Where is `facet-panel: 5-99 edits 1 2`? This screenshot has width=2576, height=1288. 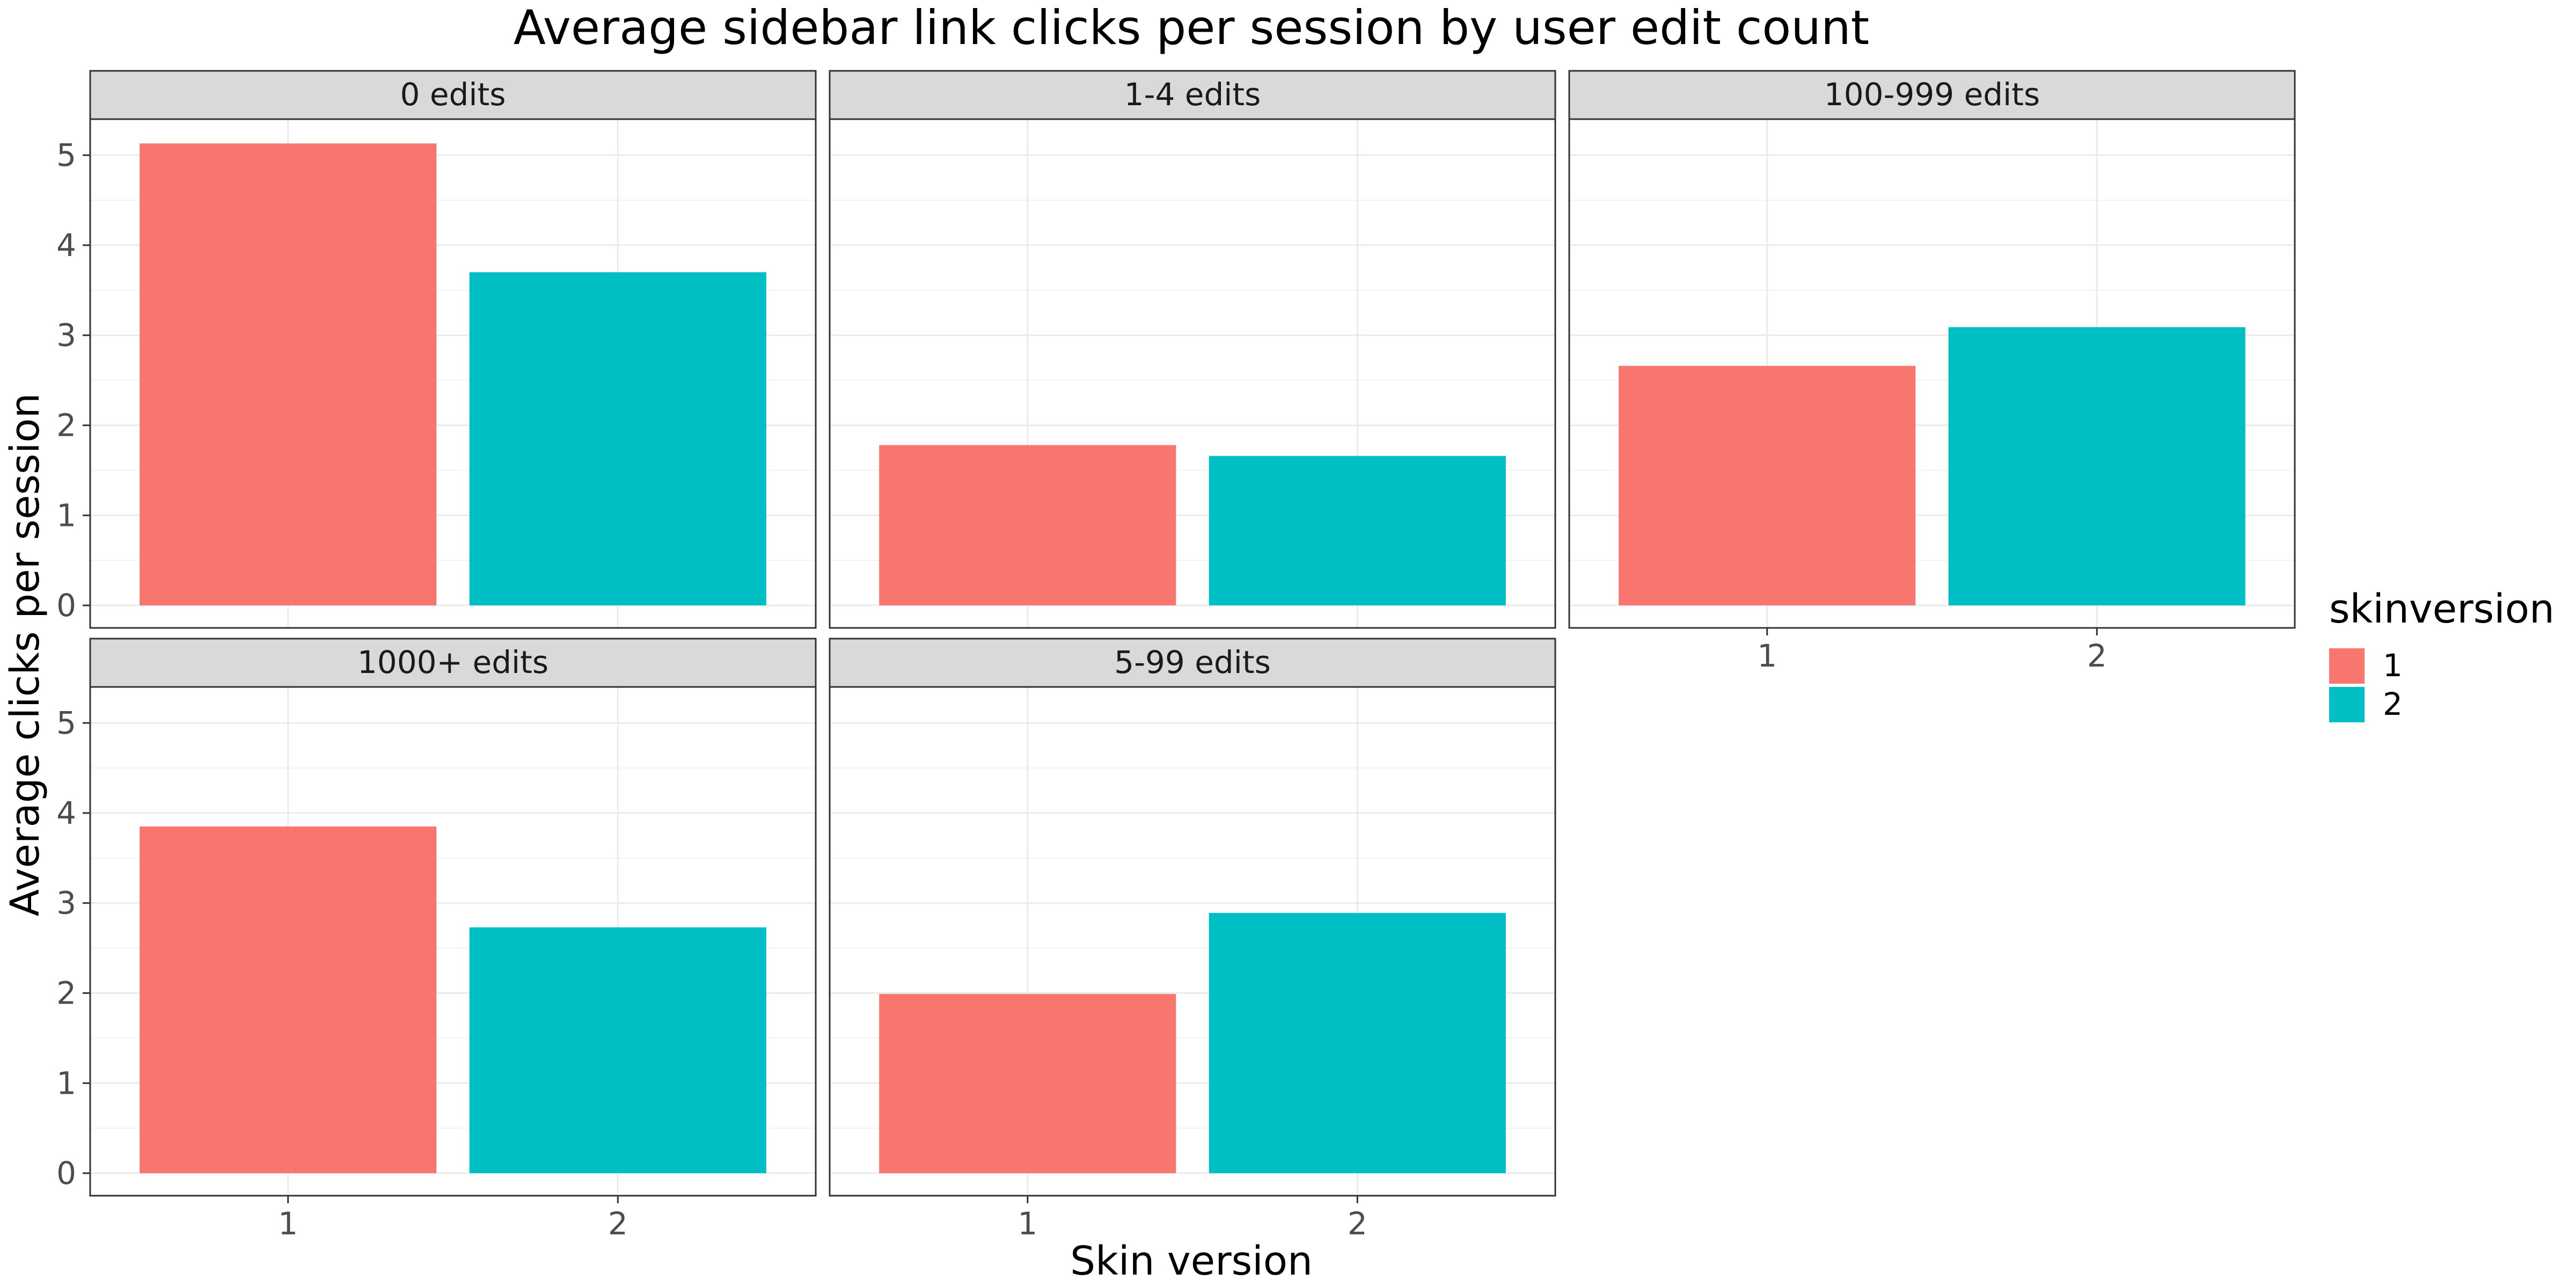 facet-panel: 5-99 edits 1 2 is located at coordinates (1192, 940).